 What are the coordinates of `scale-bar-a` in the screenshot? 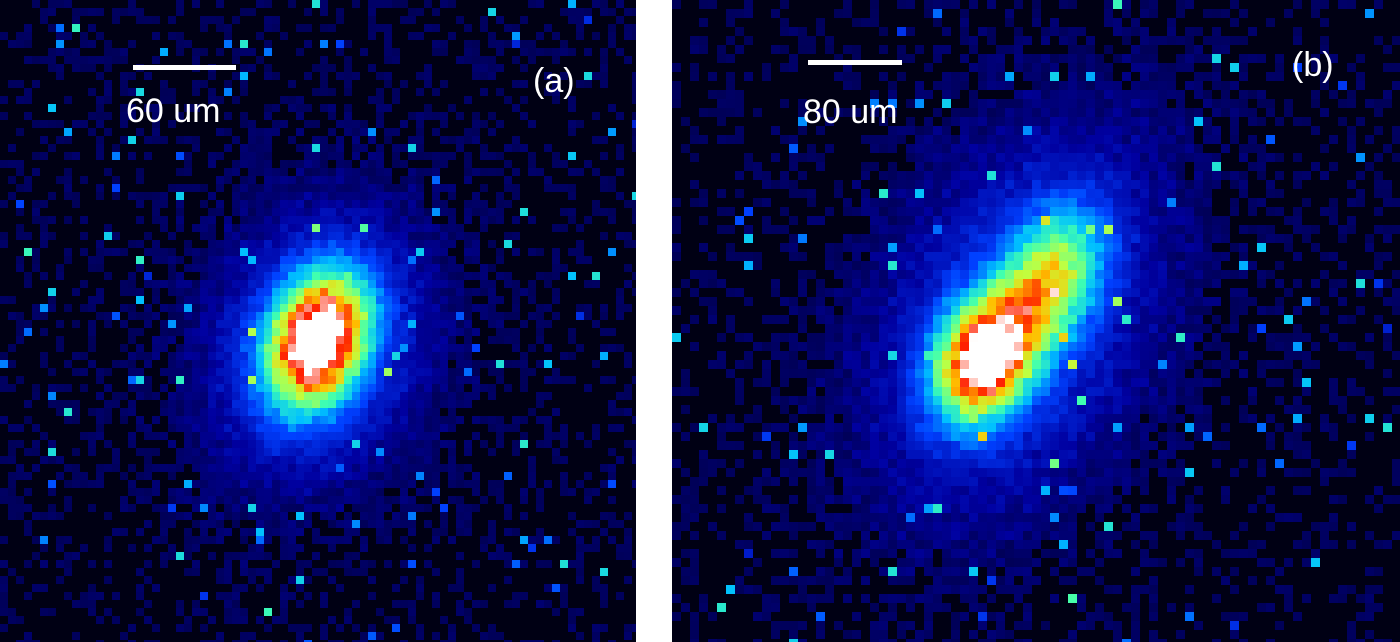 It's located at (184, 67).